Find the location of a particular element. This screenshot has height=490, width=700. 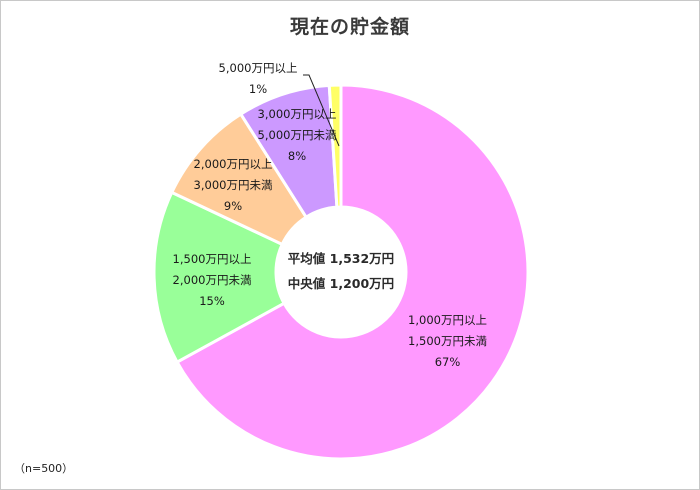

chart-title: 現在の貯金額 is located at coordinates (349, 27).